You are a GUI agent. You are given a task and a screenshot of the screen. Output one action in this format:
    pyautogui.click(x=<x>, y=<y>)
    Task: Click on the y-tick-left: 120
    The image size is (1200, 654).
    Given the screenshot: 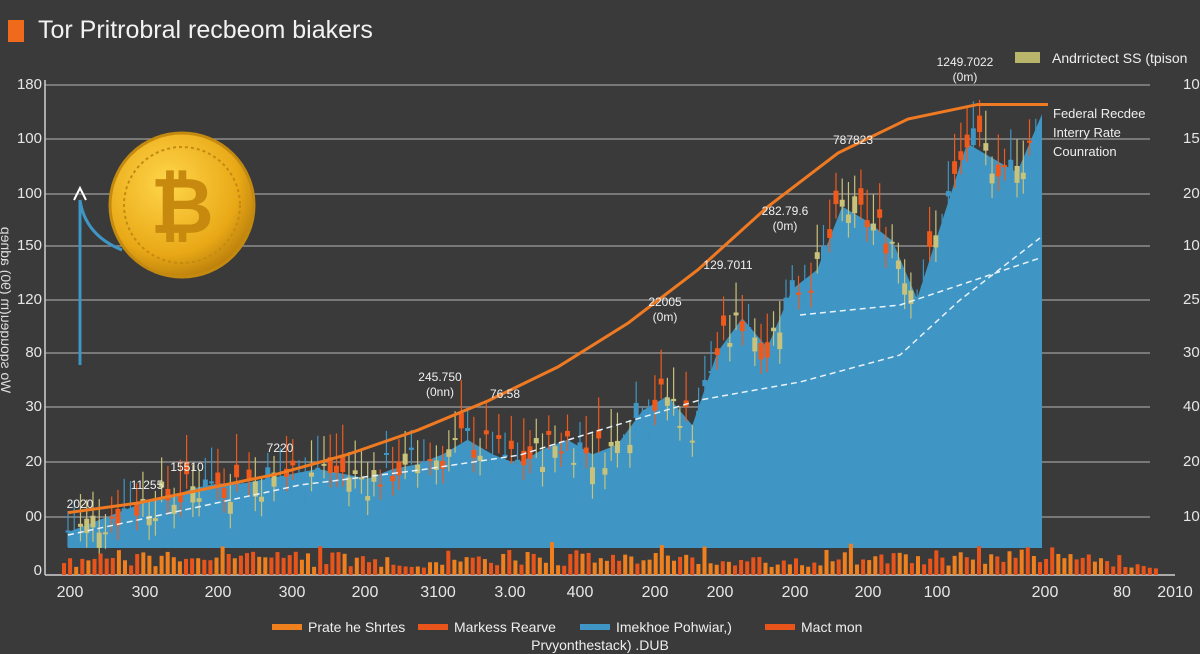 What is the action you would take?
    pyautogui.click(x=29, y=299)
    